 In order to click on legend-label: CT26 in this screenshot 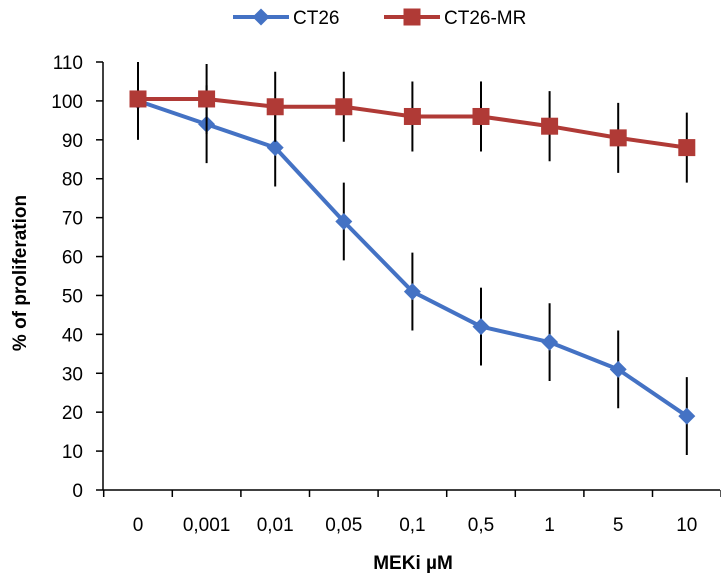, I will do `click(316, 18)`.